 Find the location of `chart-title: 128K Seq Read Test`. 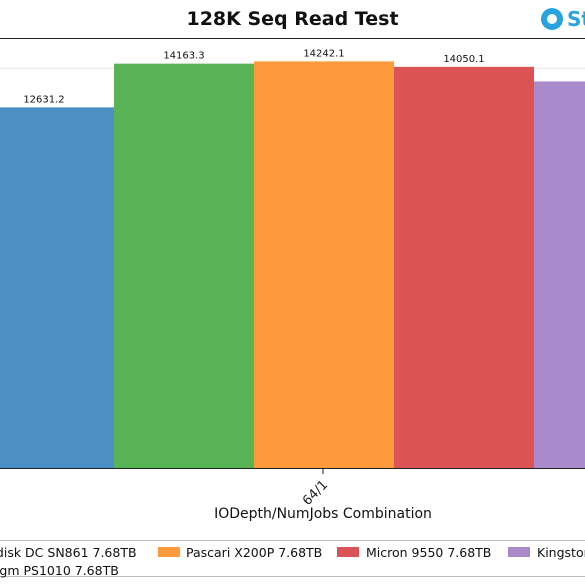

chart-title: 128K Seq Read Test is located at coordinates (292, 19).